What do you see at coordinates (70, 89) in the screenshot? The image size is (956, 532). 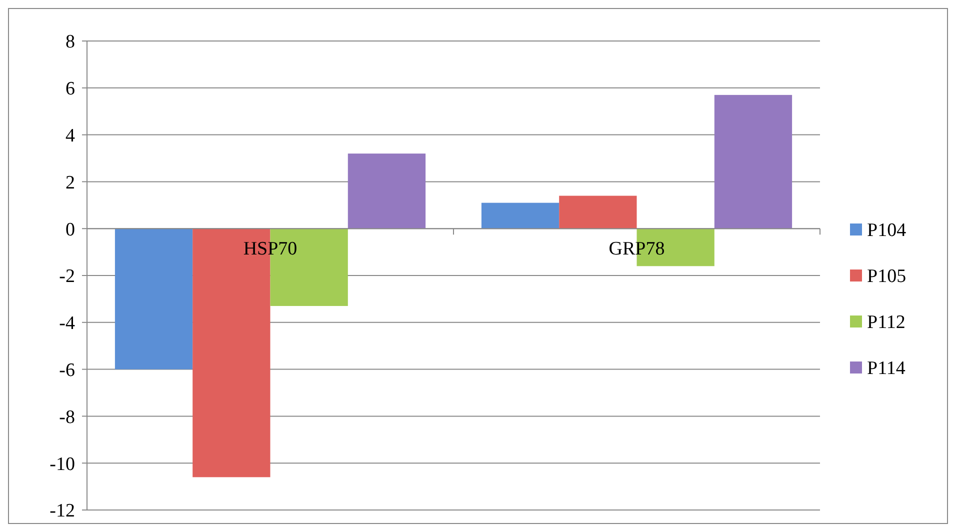 I see `y-tick-label: 6` at bounding box center [70, 89].